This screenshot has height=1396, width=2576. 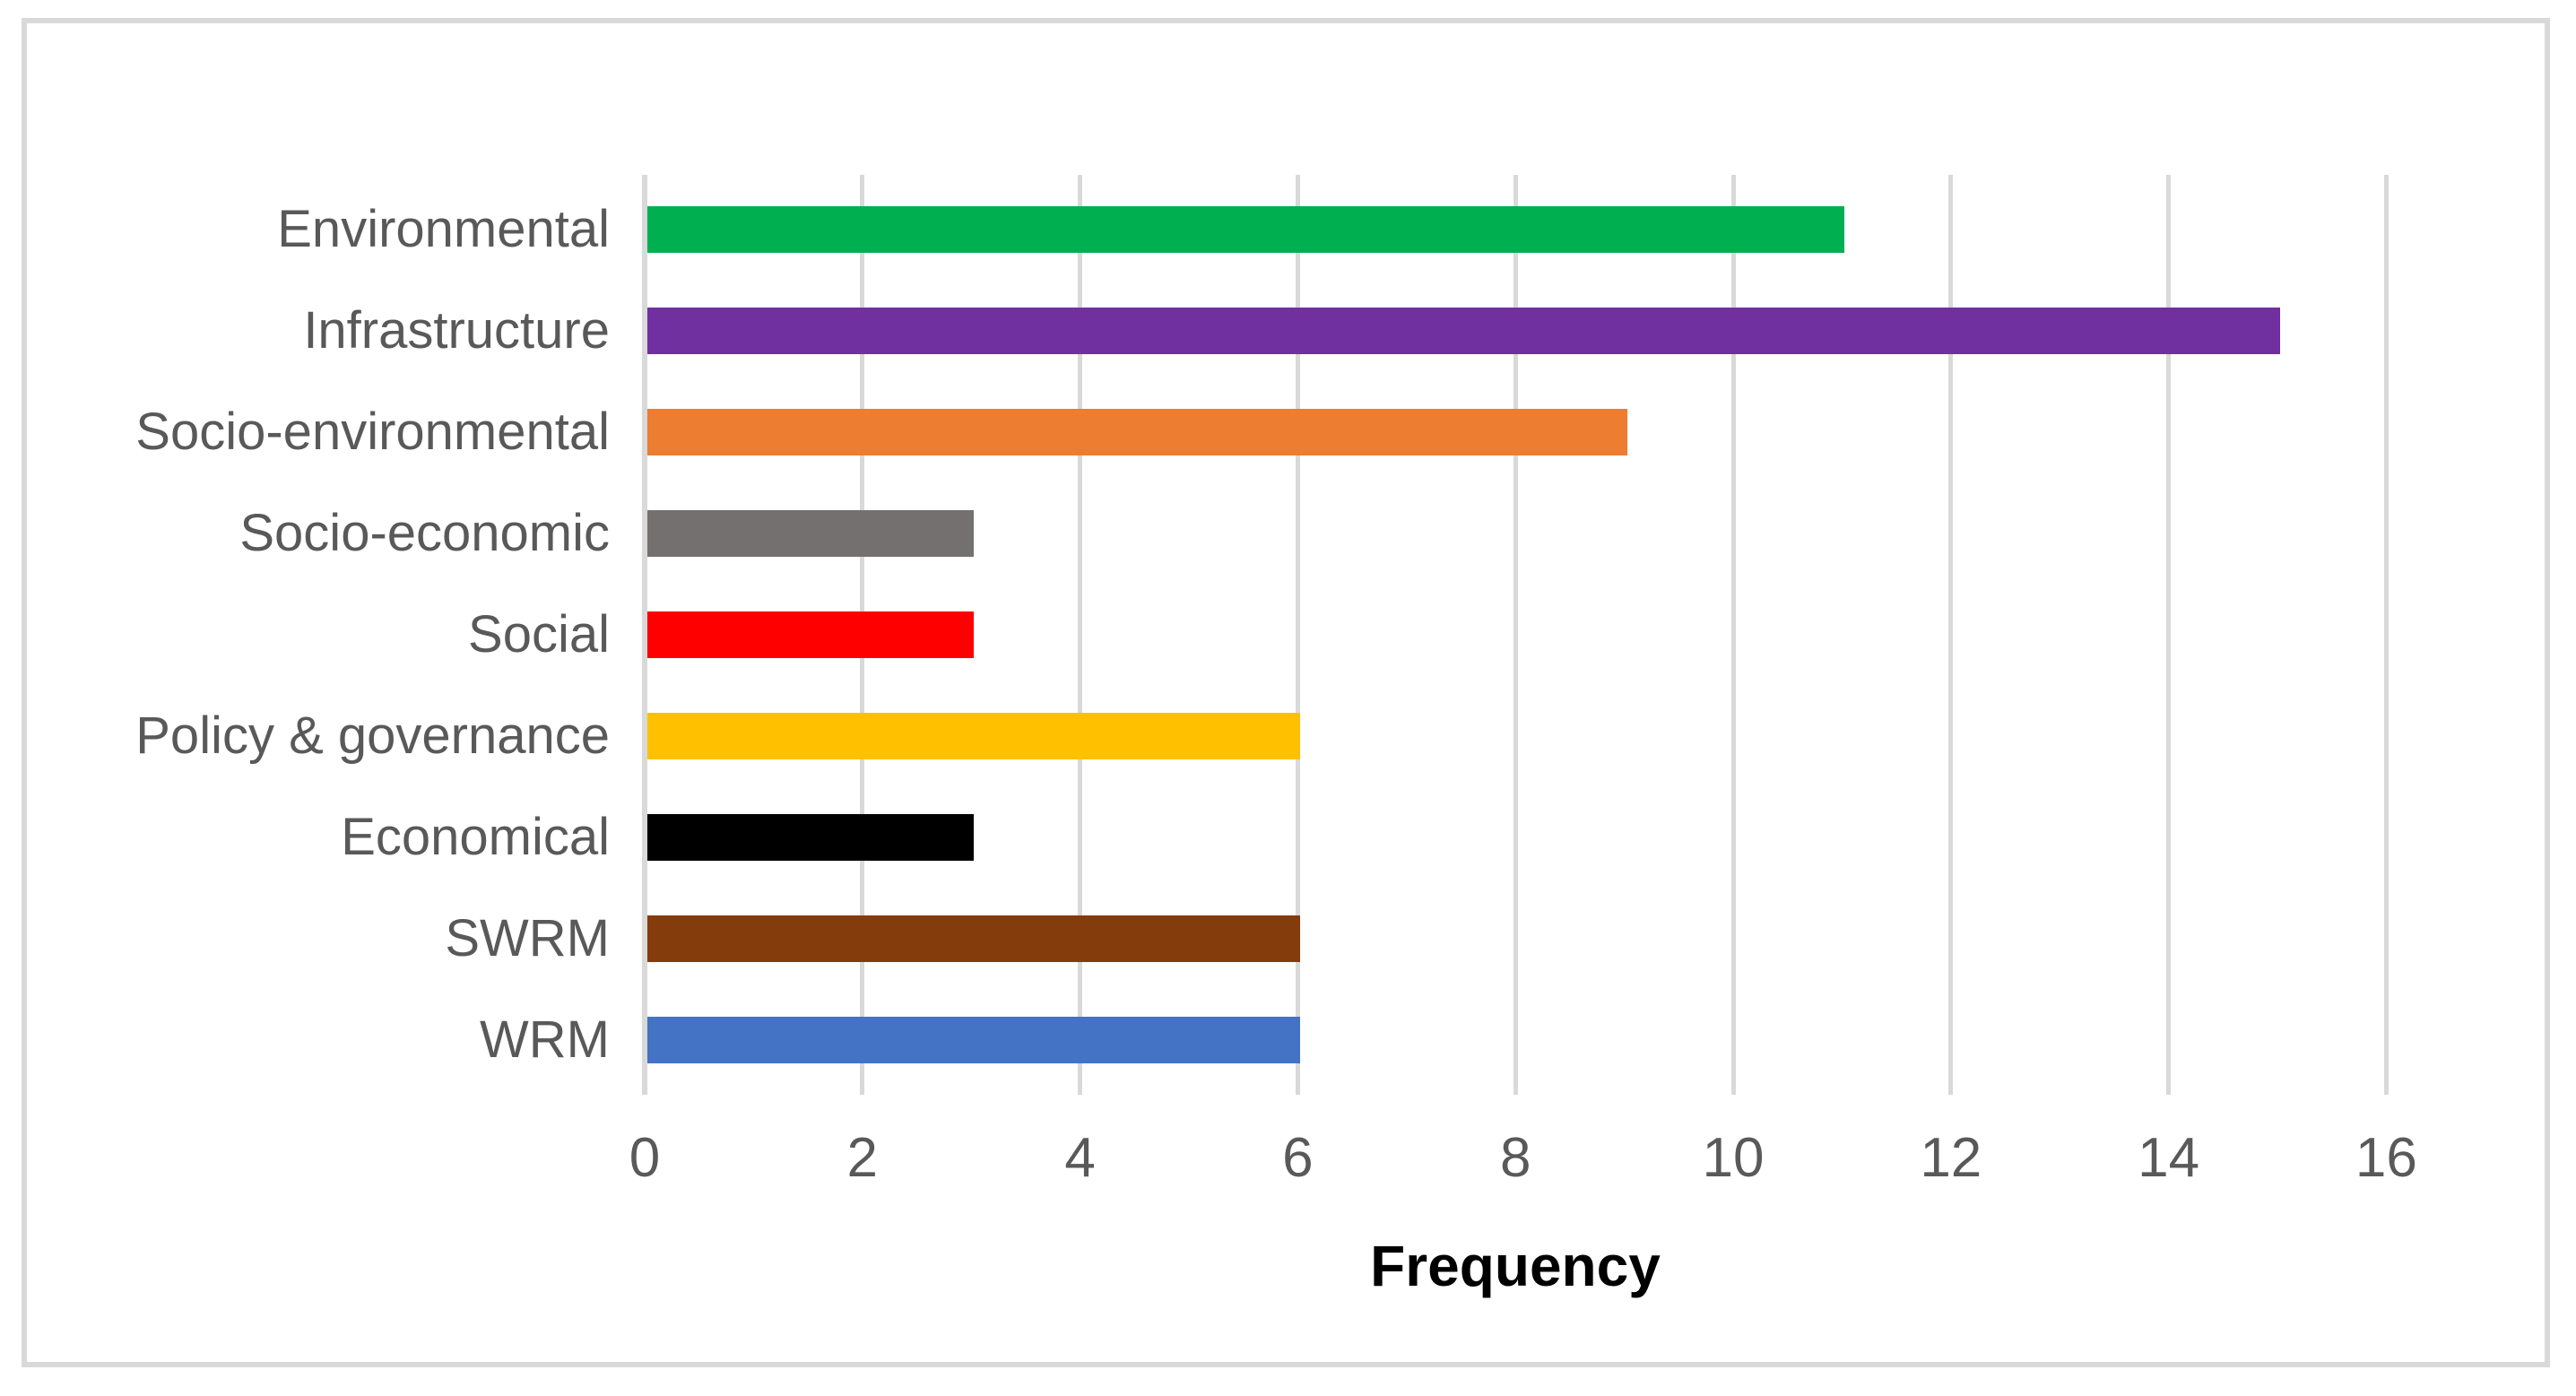 What do you see at coordinates (1463, 331) in the screenshot?
I see `bar-infrastructure` at bounding box center [1463, 331].